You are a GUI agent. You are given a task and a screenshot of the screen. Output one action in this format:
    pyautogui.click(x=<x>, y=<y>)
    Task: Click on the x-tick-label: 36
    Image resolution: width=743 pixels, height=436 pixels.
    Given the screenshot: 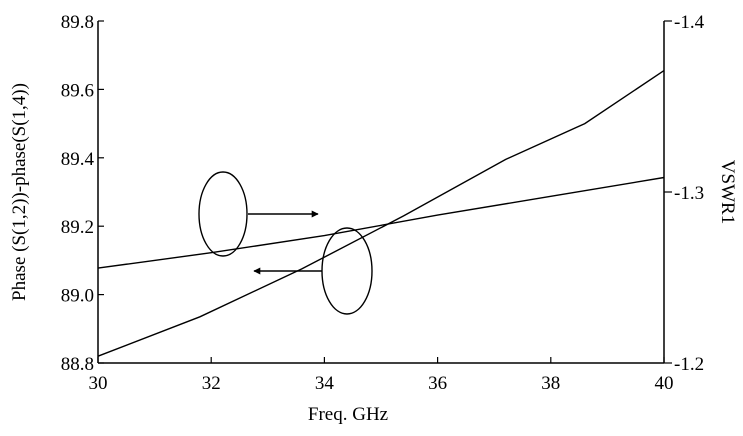 What is the action you would take?
    pyautogui.click(x=437, y=383)
    